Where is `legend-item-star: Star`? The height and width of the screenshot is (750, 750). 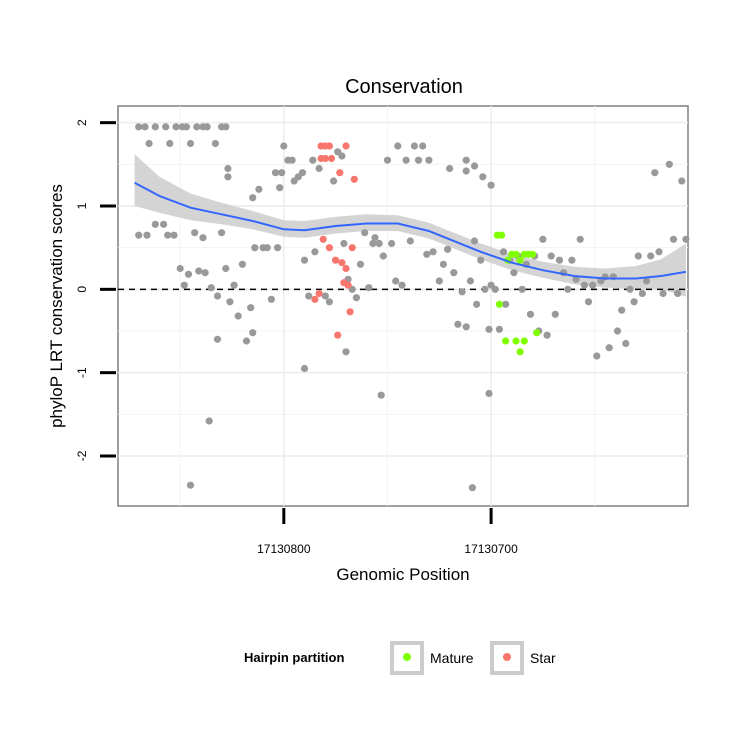 legend-item-star: Star is located at coordinates (523, 658).